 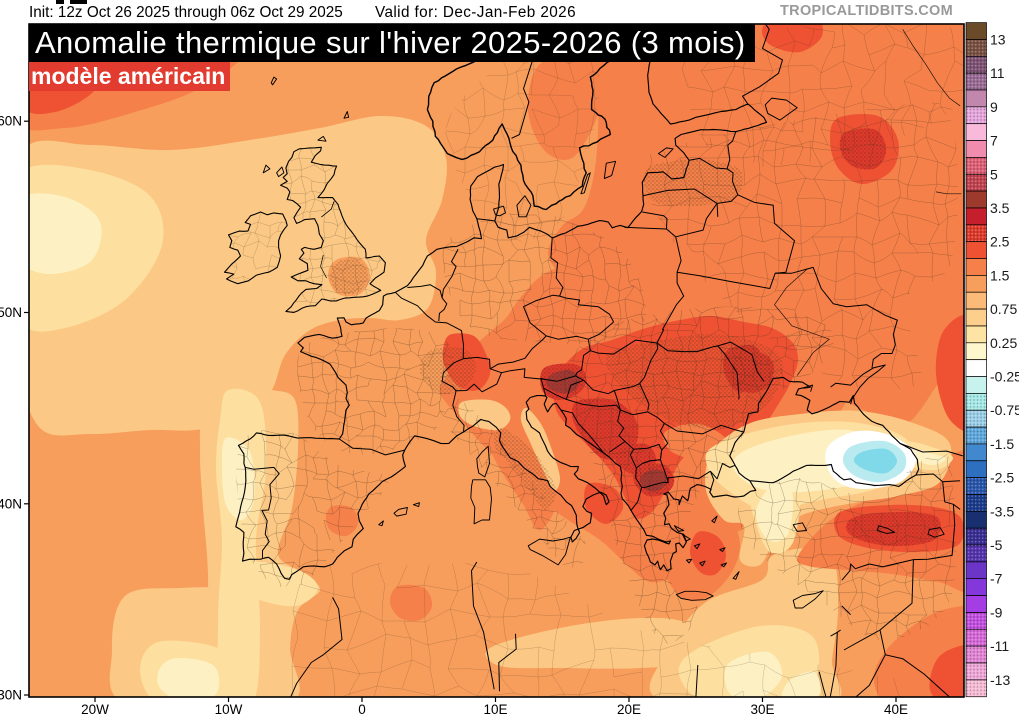 I want to click on svg-text: 7, so click(x=994, y=141).